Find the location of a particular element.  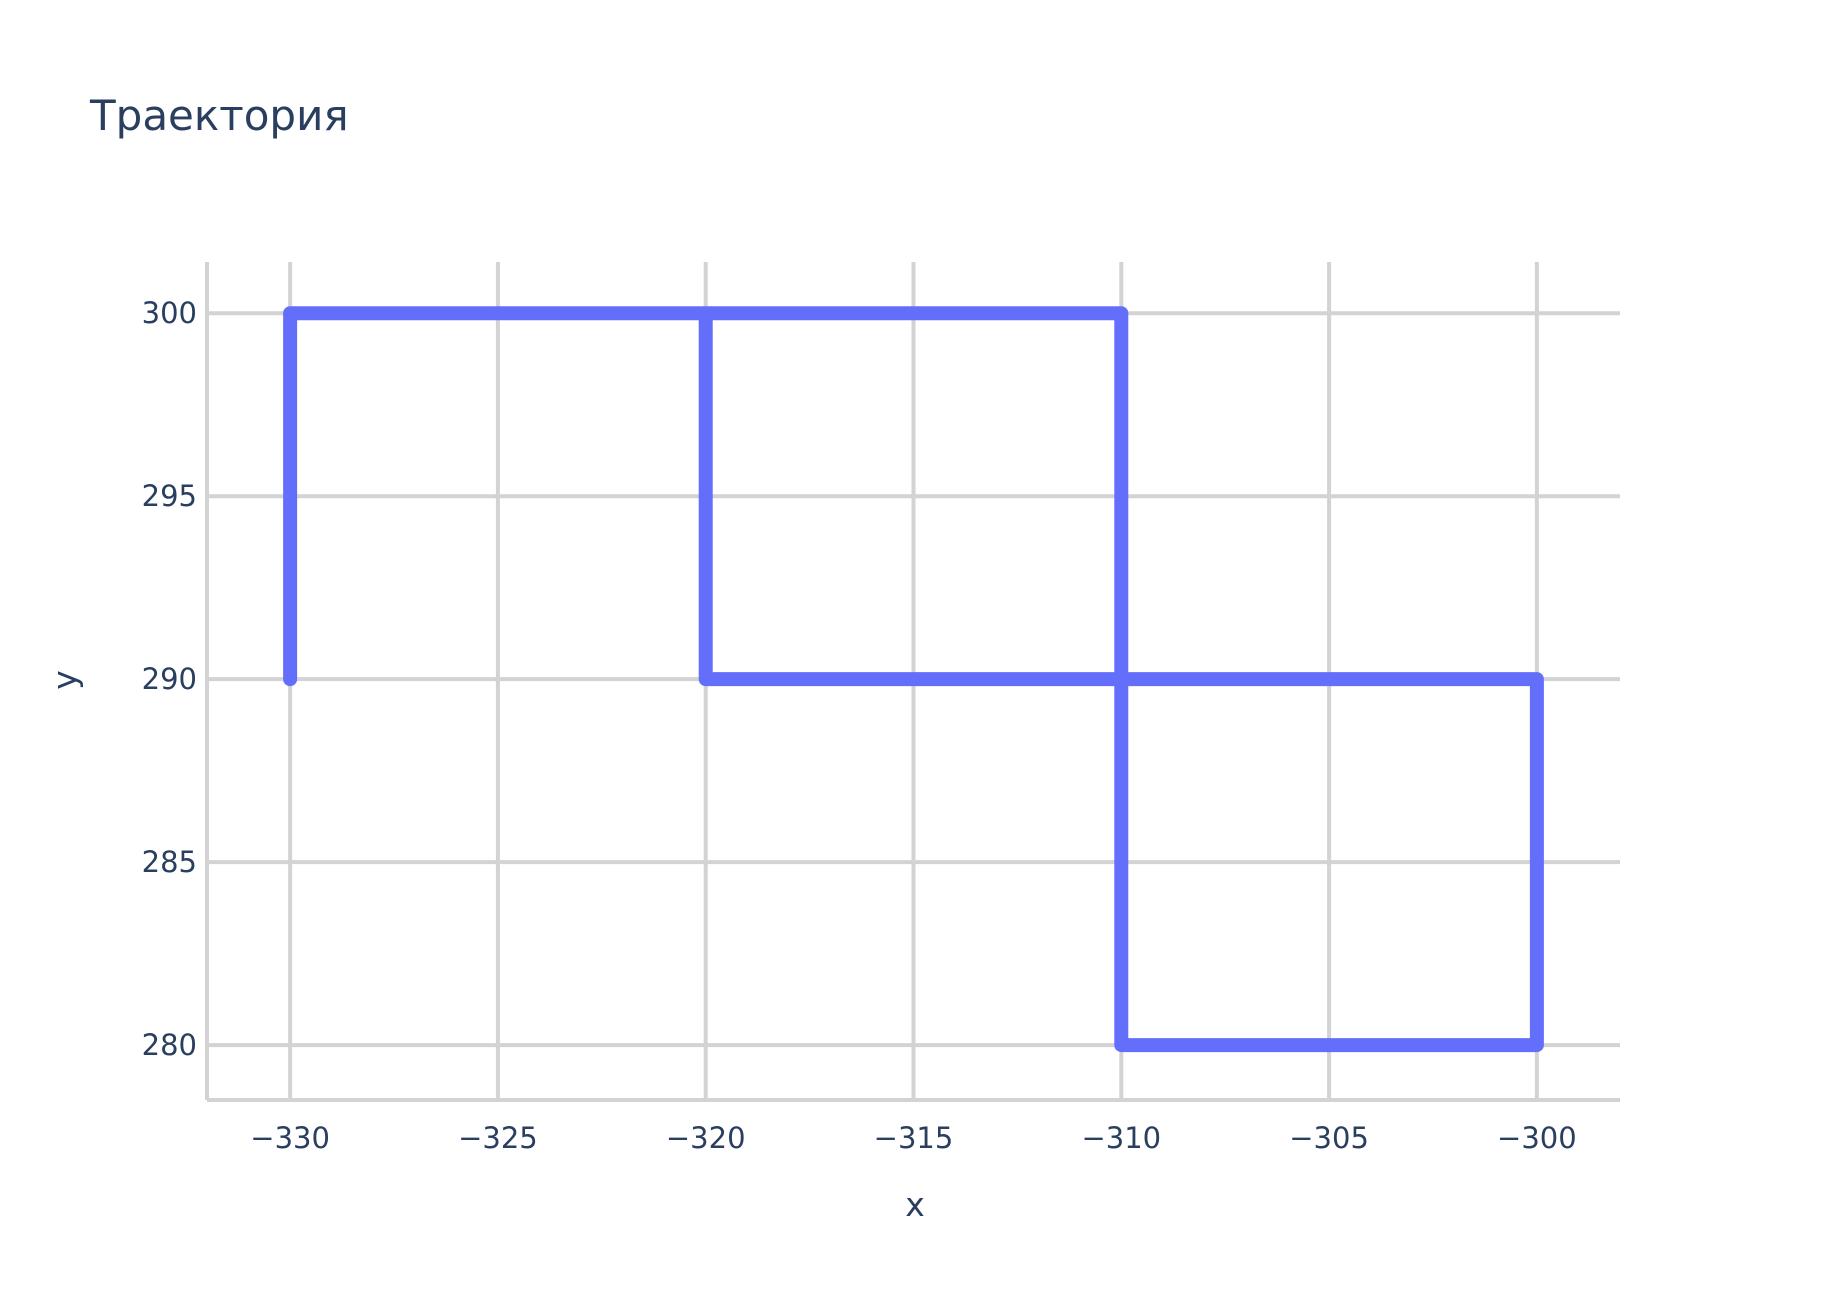

y-tick-label: 295 is located at coordinates (169, 496).